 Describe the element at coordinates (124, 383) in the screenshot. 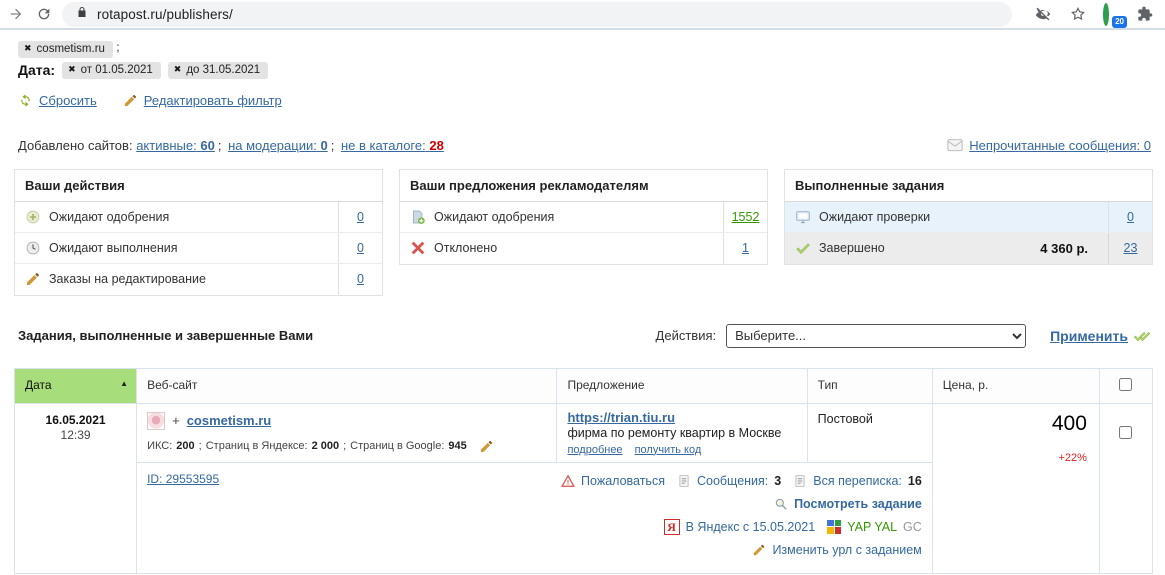

I see `sort-asc-icon: ▲` at that location.